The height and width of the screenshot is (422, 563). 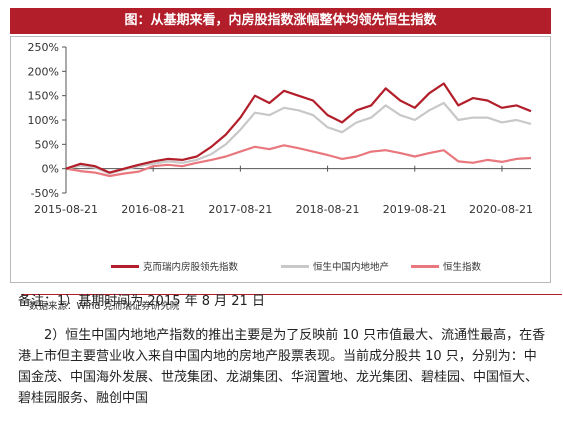 I want to click on x-tick-label: 2018-08-21, so click(x=328, y=209).